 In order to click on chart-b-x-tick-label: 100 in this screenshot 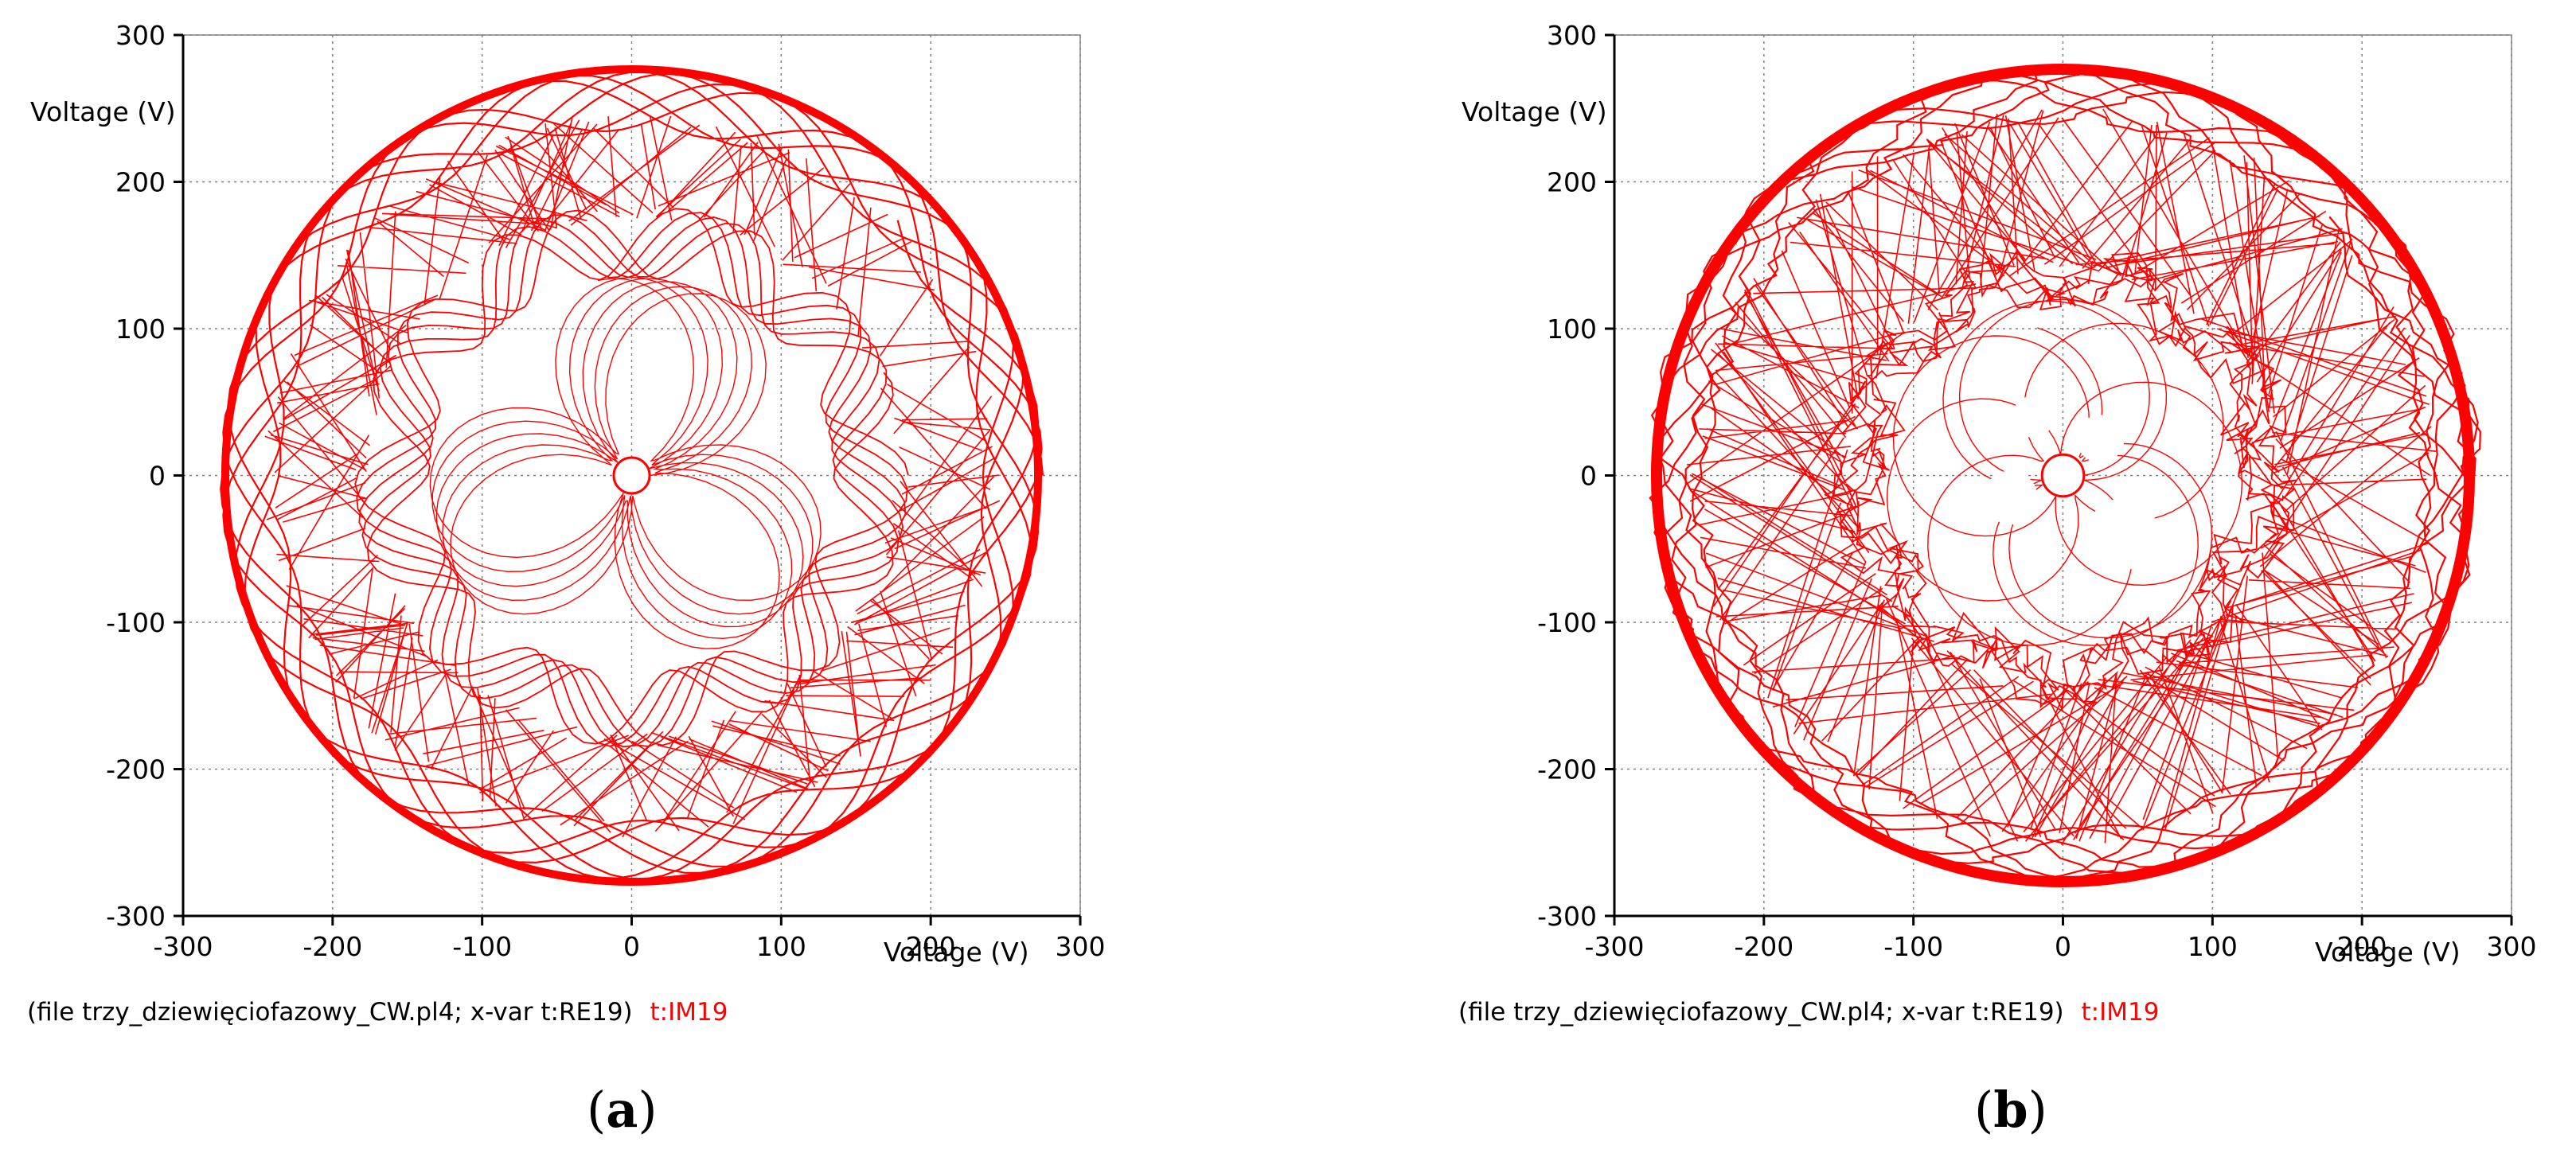, I will do `click(2213, 947)`.